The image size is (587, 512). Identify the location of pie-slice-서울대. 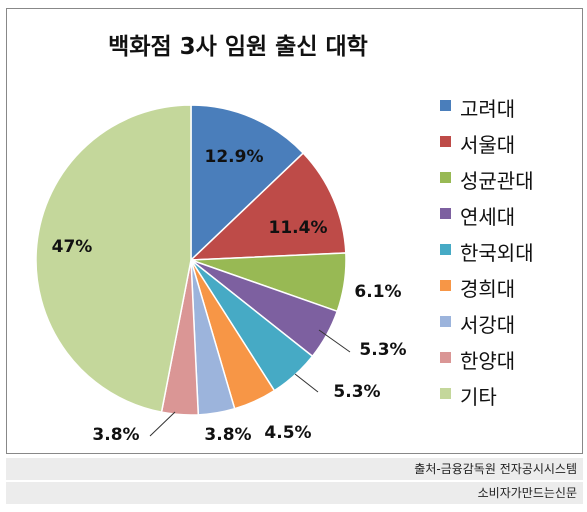
(268, 206).